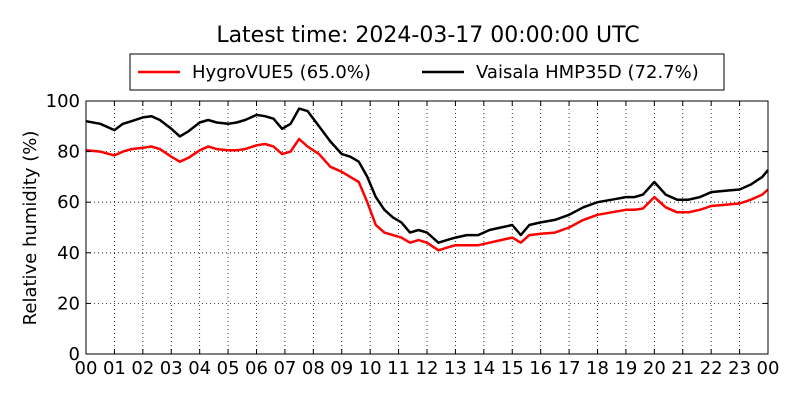 The width and height of the screenshot is (800, 400). I want to click on x-tick-label: 01, so click(114, 368).